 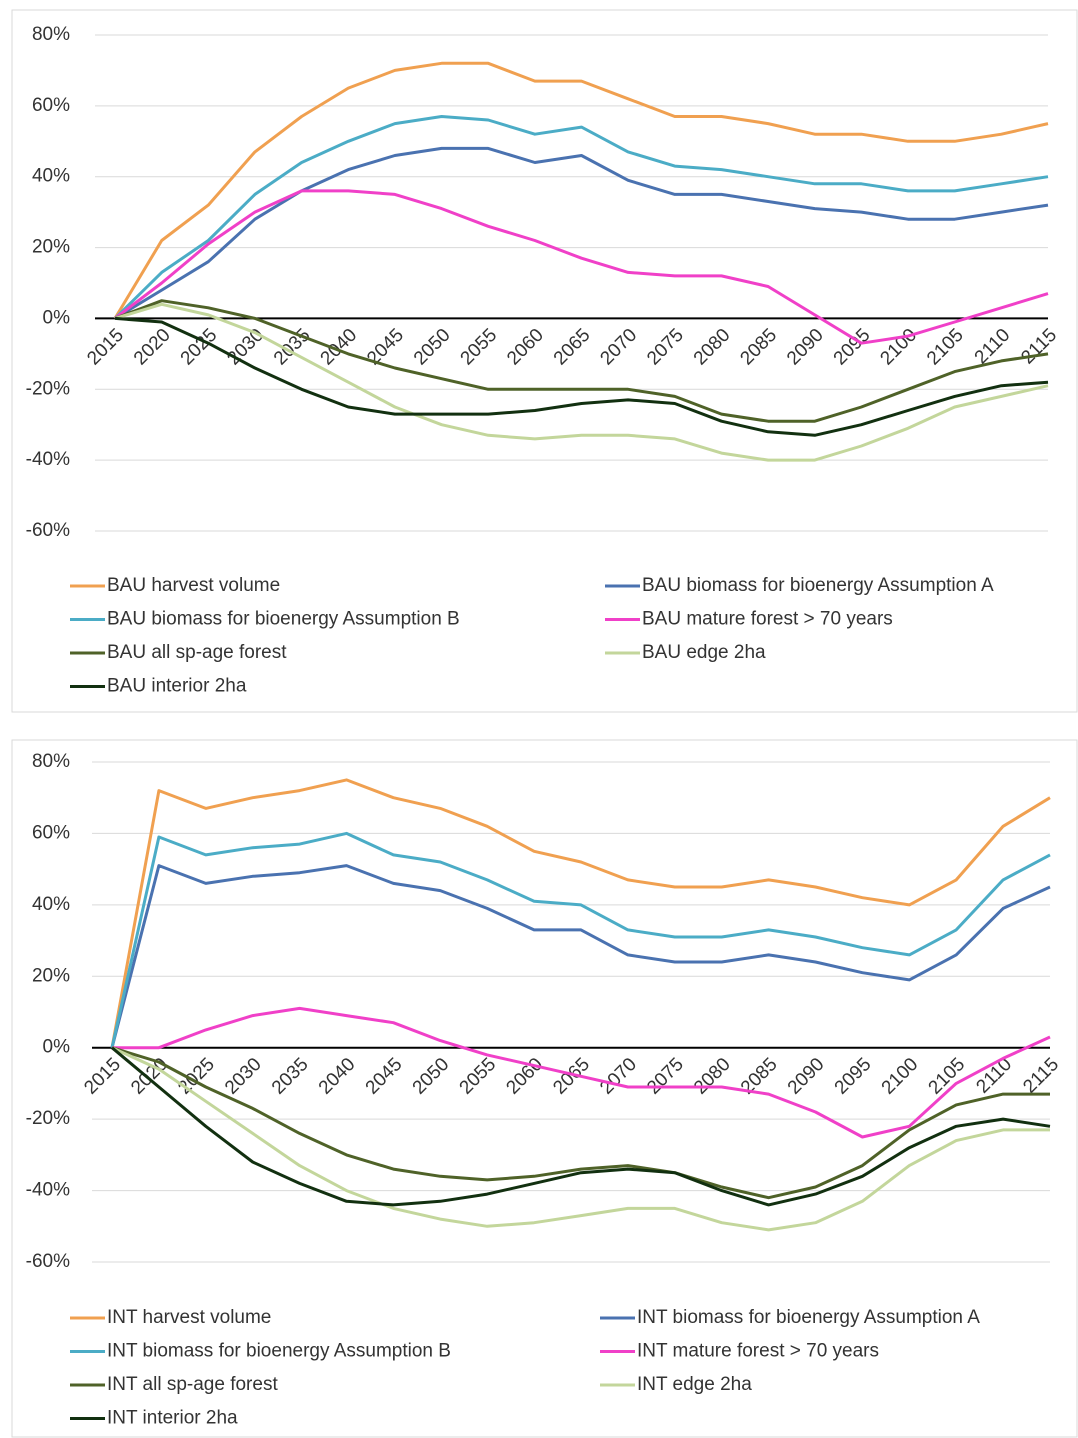 What do you see at coordinates (758, 1351) in the screenshot?
I see `legend-label: INT mature forest > 70 years` at bounding box center [758, 1351].